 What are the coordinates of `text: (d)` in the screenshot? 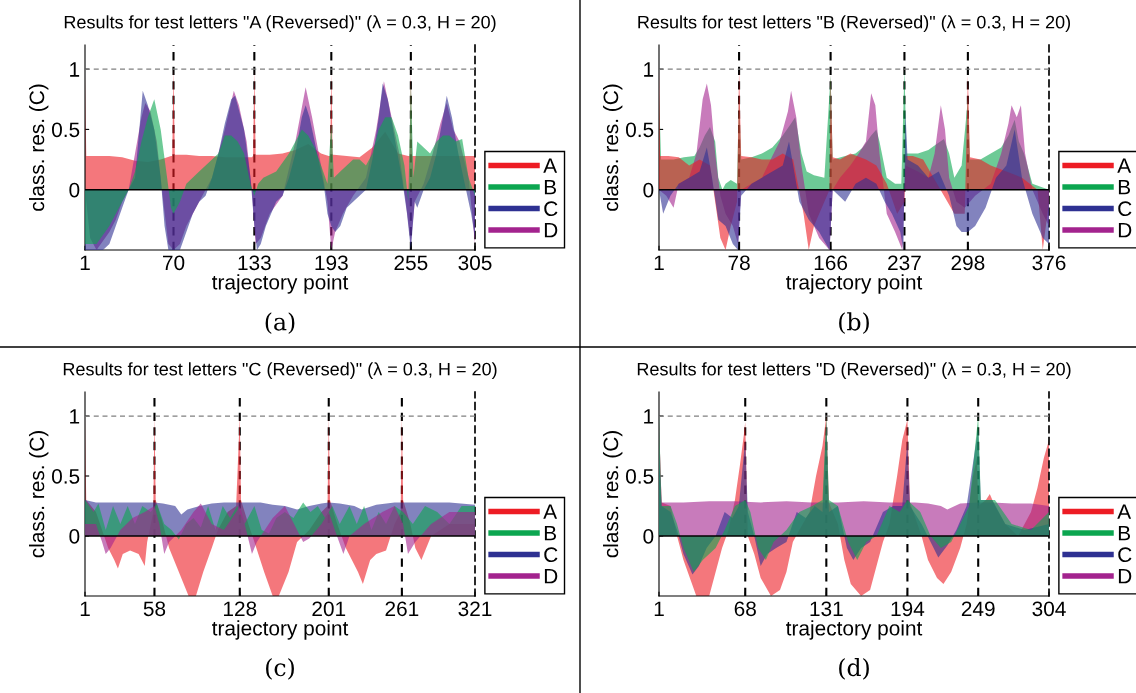 It's located at (854, 669).